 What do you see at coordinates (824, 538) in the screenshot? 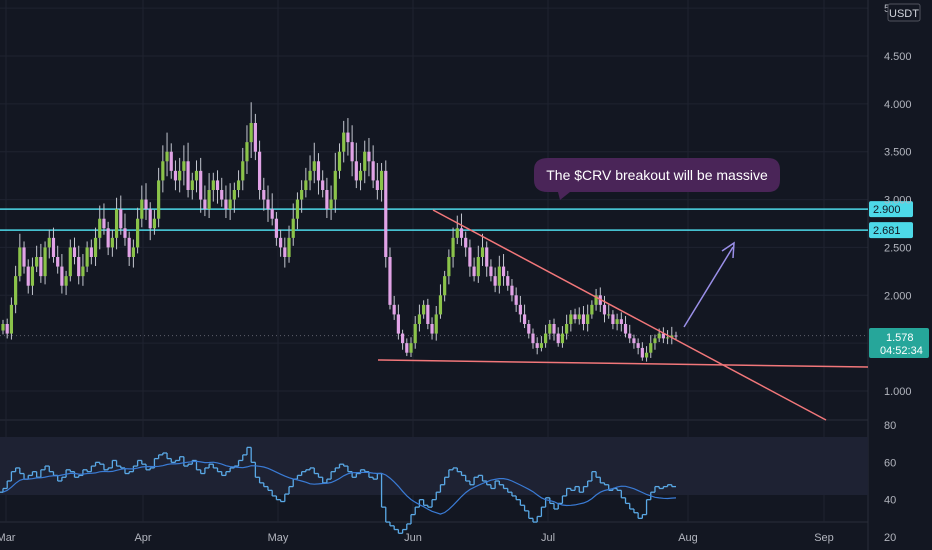
I see `x-tick-label: Sep` at bounding box center [824, 538].